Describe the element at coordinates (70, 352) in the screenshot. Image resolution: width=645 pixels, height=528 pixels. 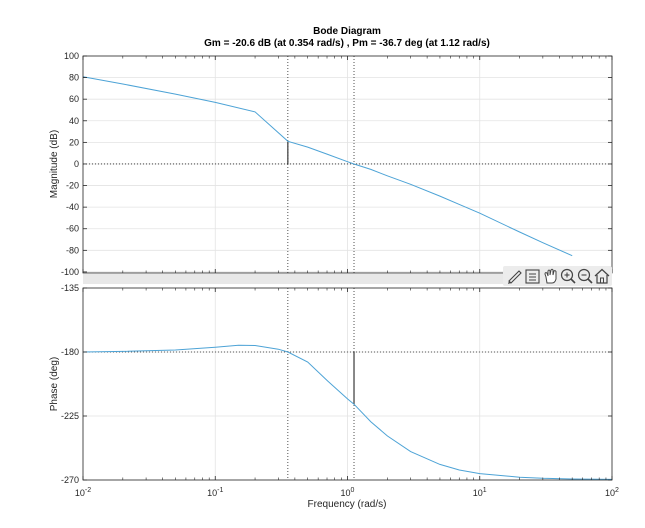
I see `y-tick-label: -180` at that location.